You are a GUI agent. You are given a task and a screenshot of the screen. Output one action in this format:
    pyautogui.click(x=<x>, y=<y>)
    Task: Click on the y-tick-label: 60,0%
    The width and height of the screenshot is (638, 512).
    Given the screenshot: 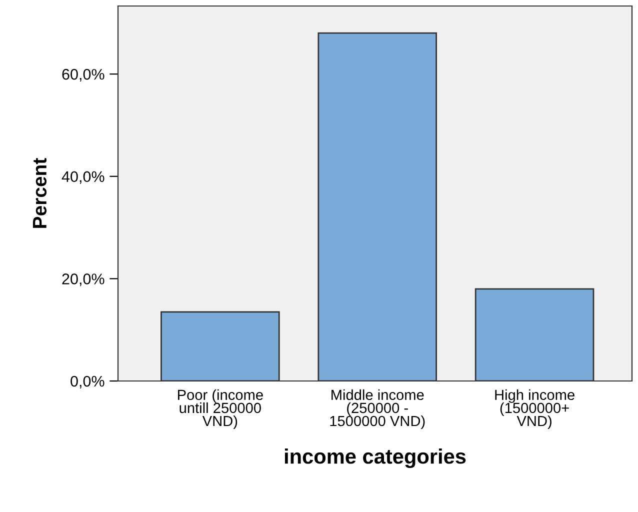 What is the action you would take?
    pyautogui.click(x=83, y=75)
    